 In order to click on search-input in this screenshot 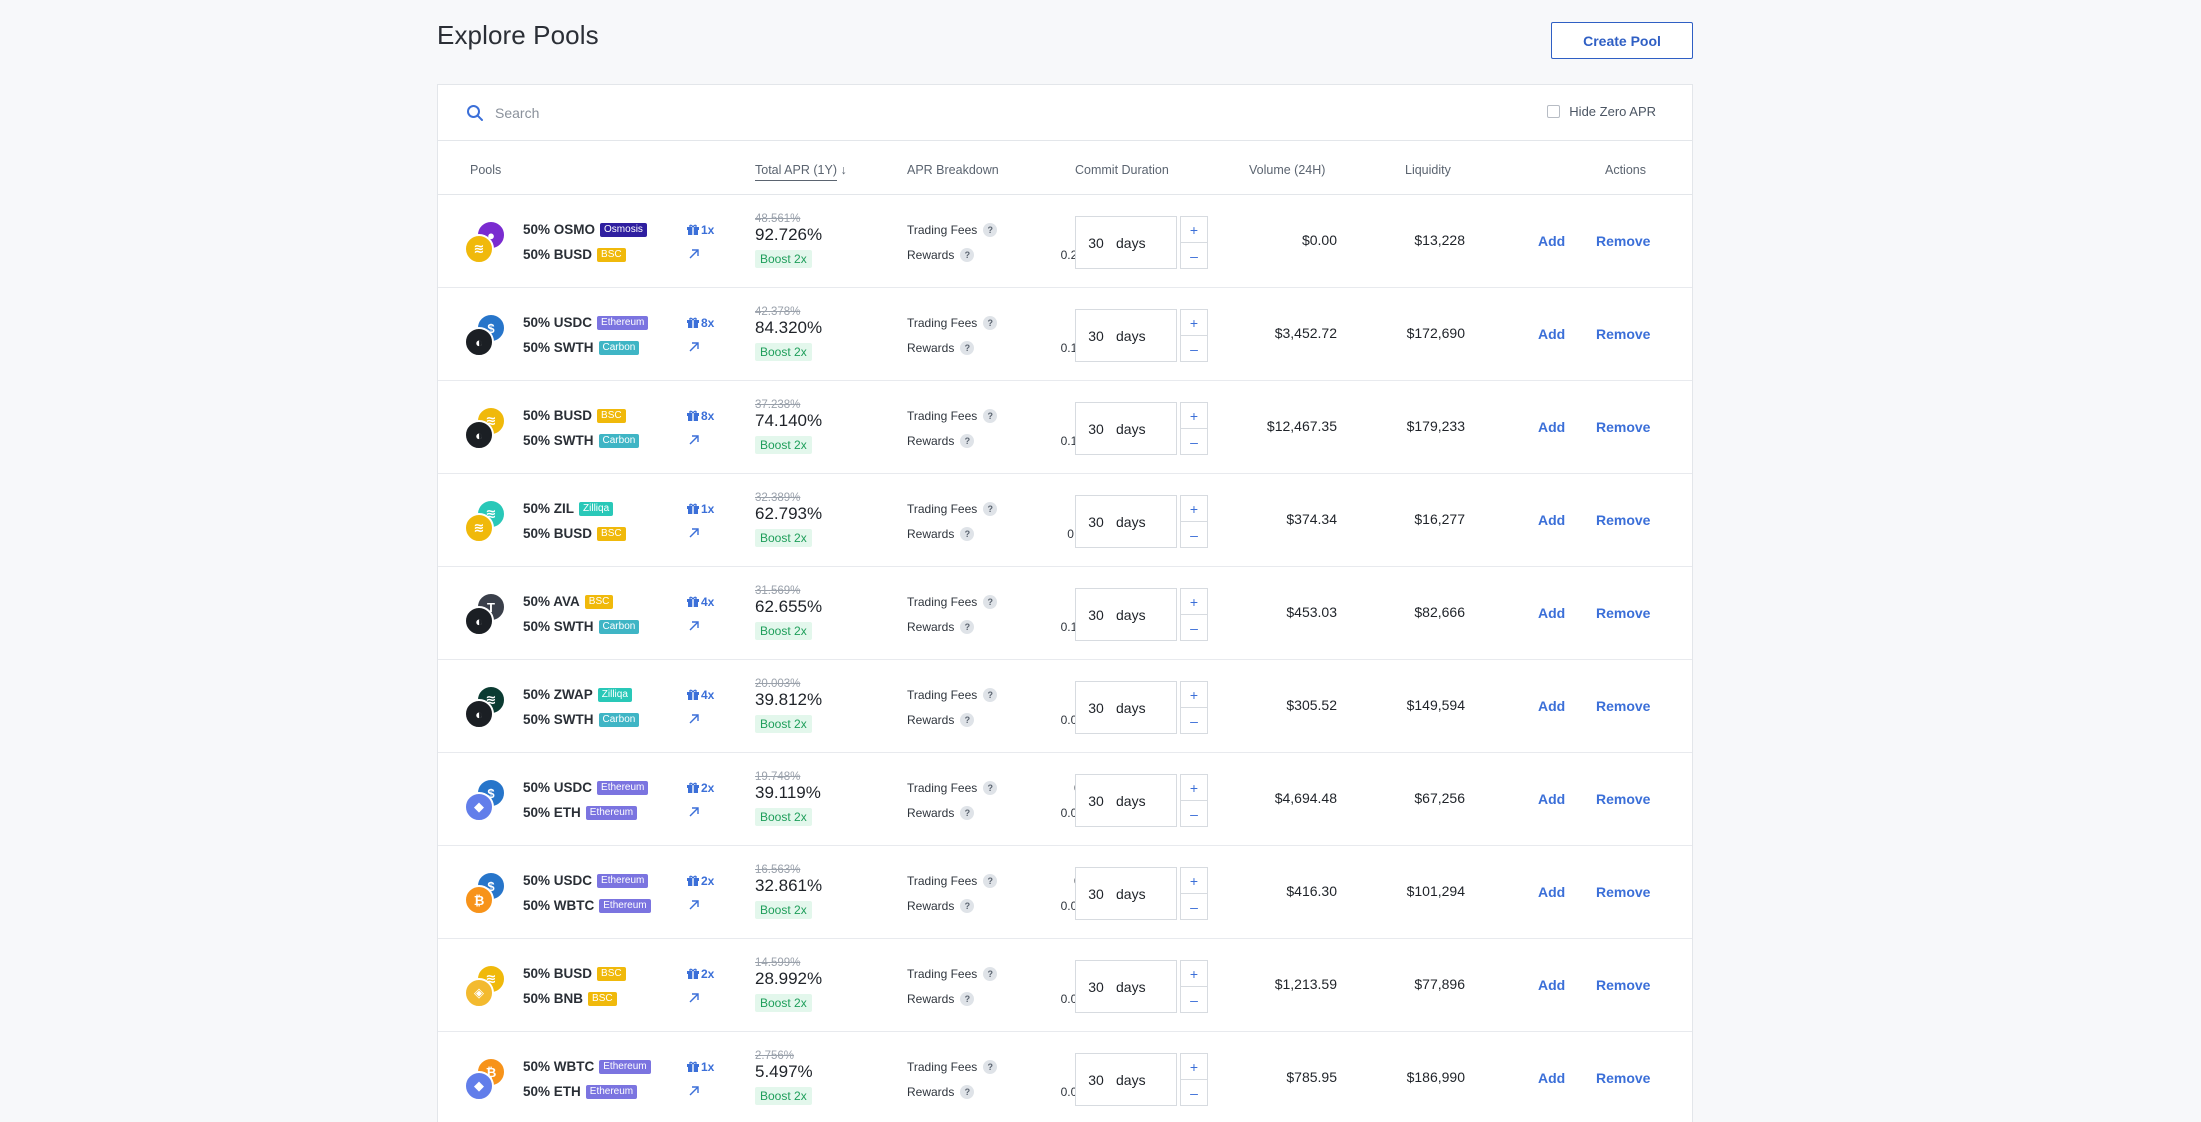, I will do `click(795, 113)`.